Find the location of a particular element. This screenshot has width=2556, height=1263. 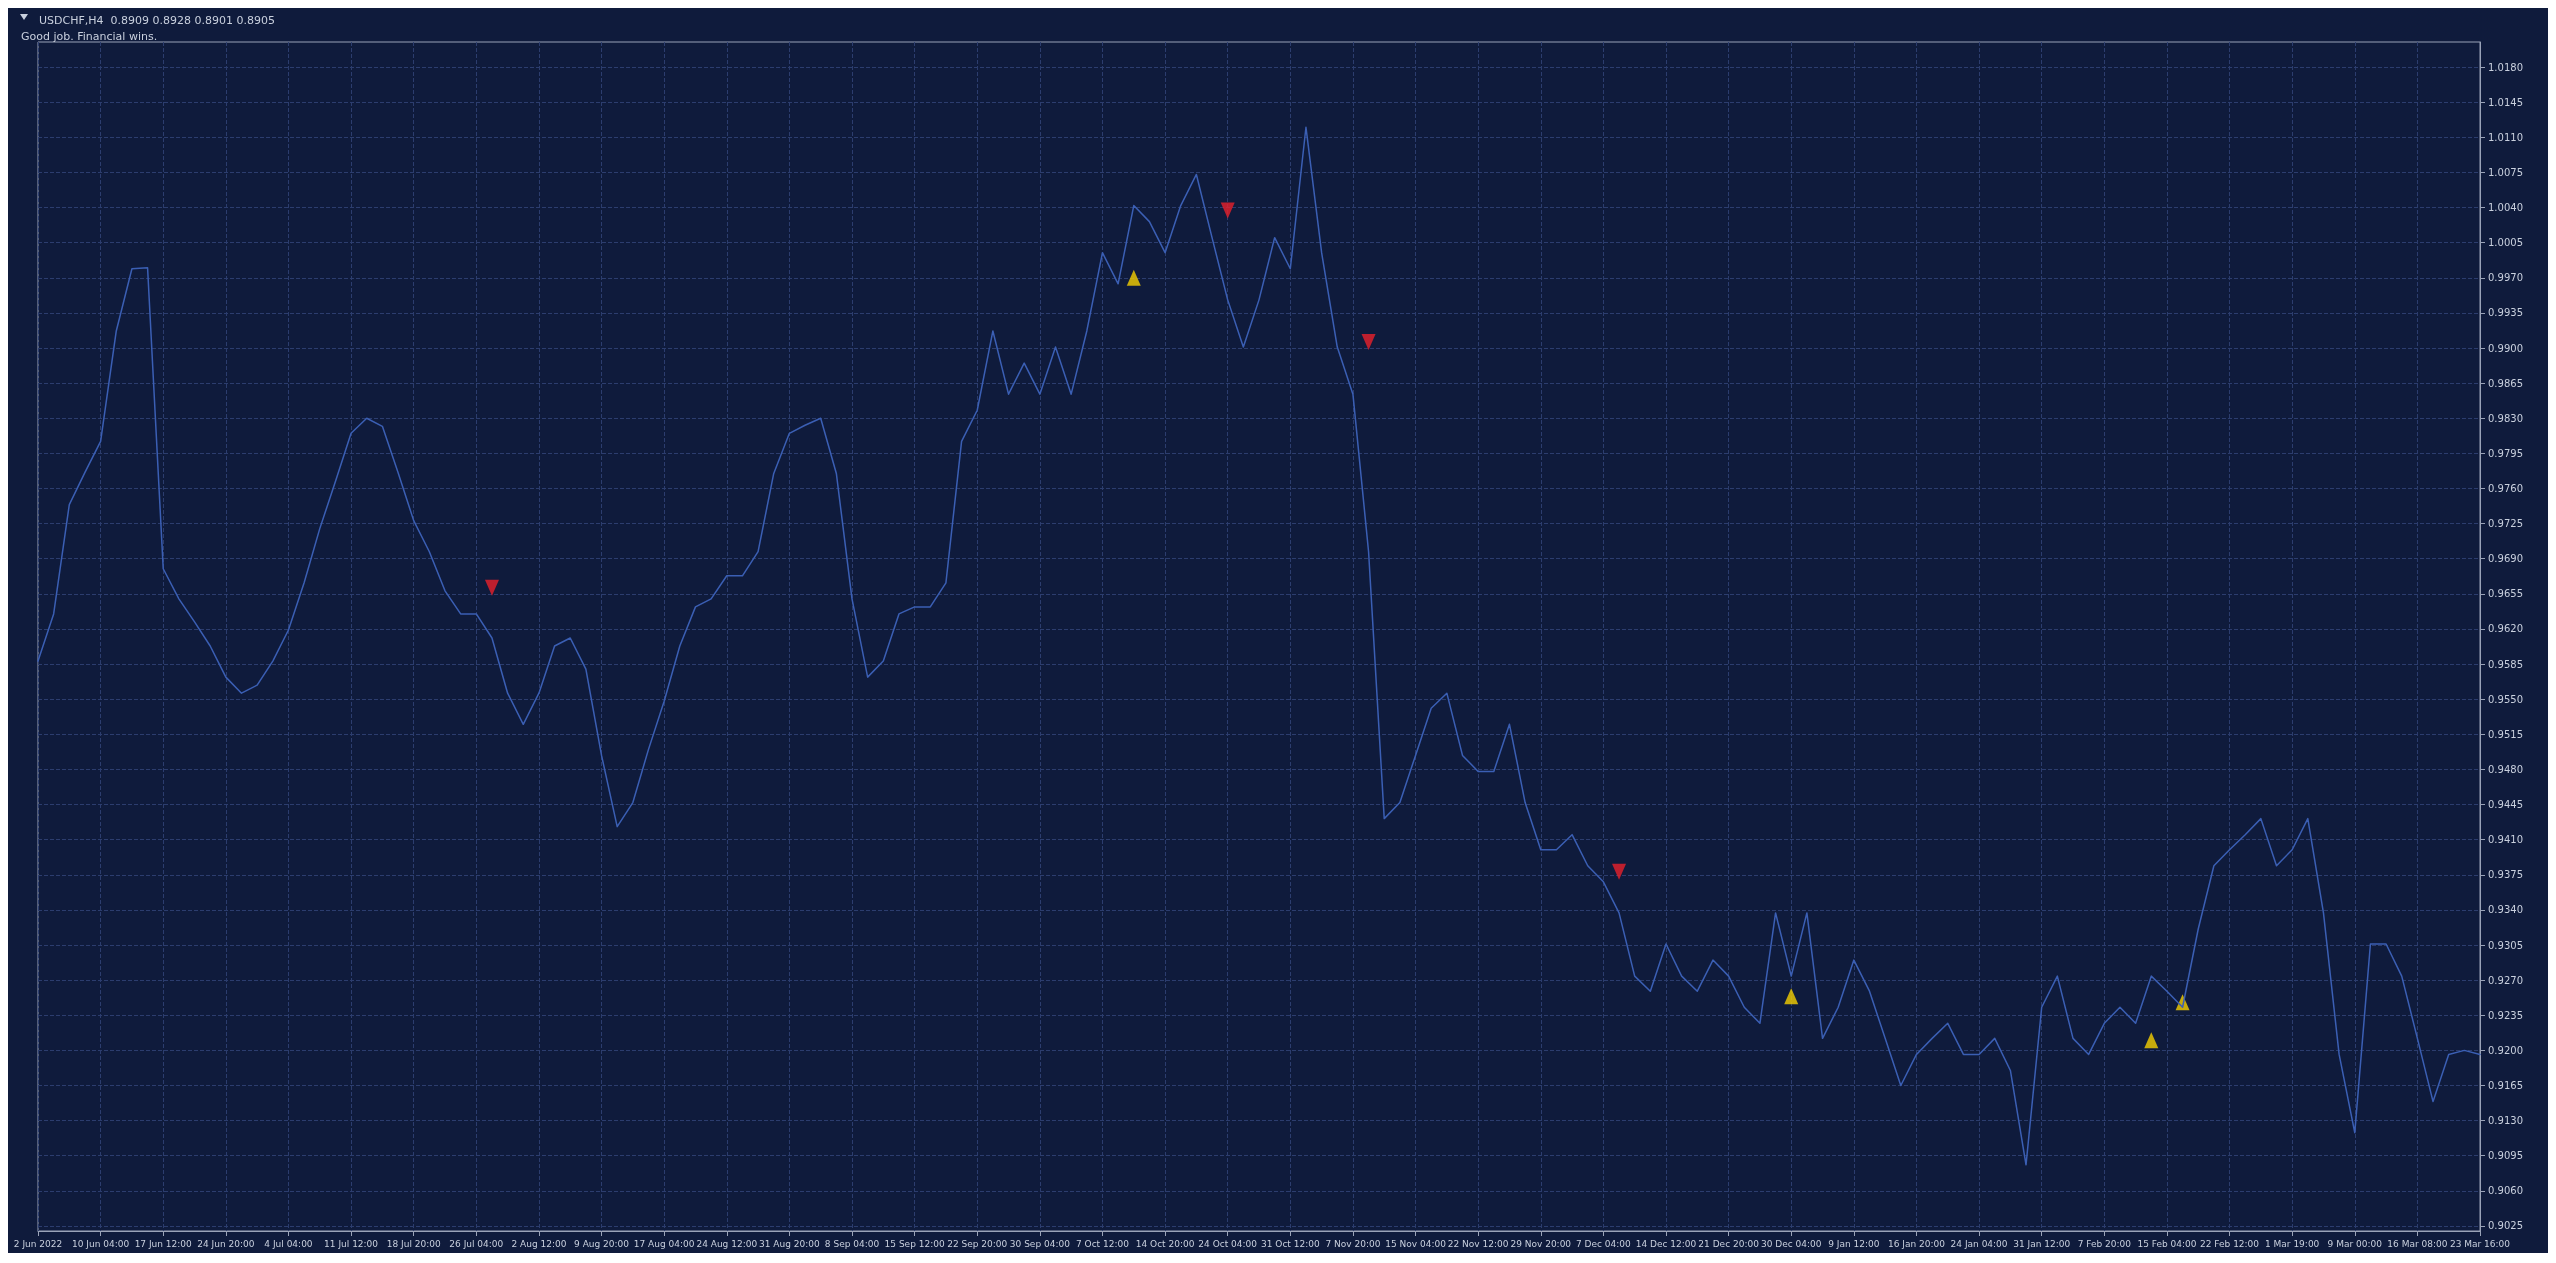

x-tick-label: 24 Oct 04:00 is located at coordinates (1228, 1243).